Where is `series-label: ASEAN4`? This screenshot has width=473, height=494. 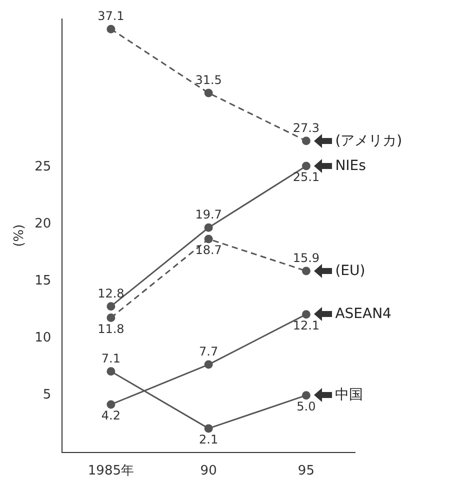
series-label: ASEAN4 is located at coordinates (363, 314).